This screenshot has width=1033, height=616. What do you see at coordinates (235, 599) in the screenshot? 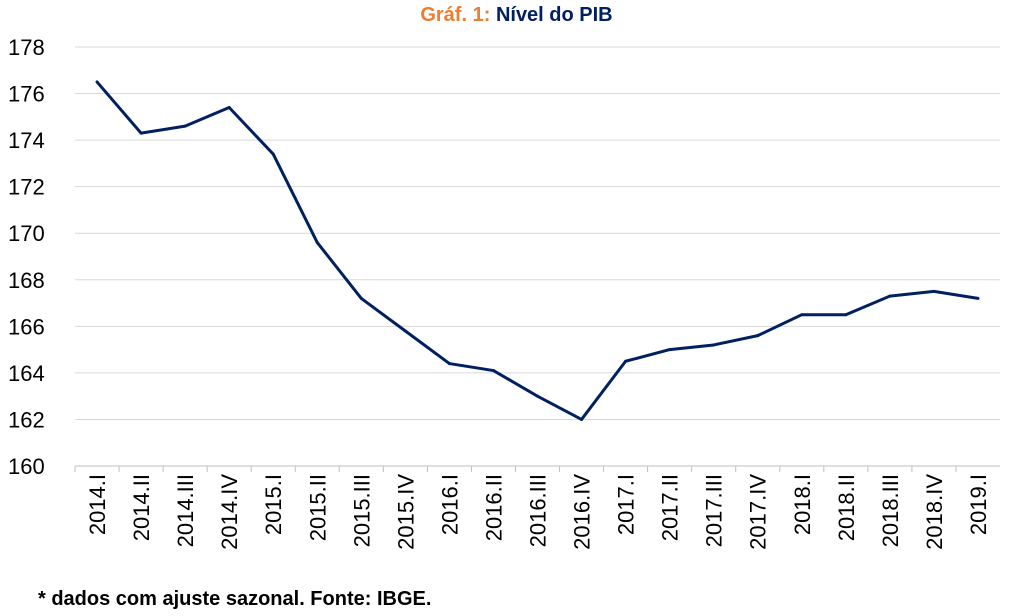
I see `source-note: * dados com ajuste sazonal. Fonte: IBGE.` at bounding box center [235, 599].